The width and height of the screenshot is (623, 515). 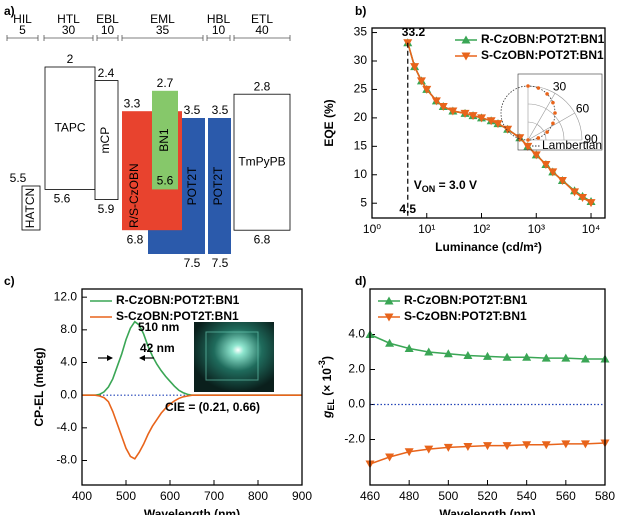 What do you see at coordinates (134, 195) in the screenshot?
I see `layer-name: R/S-CzOBN` at bounding box center [134, 195].